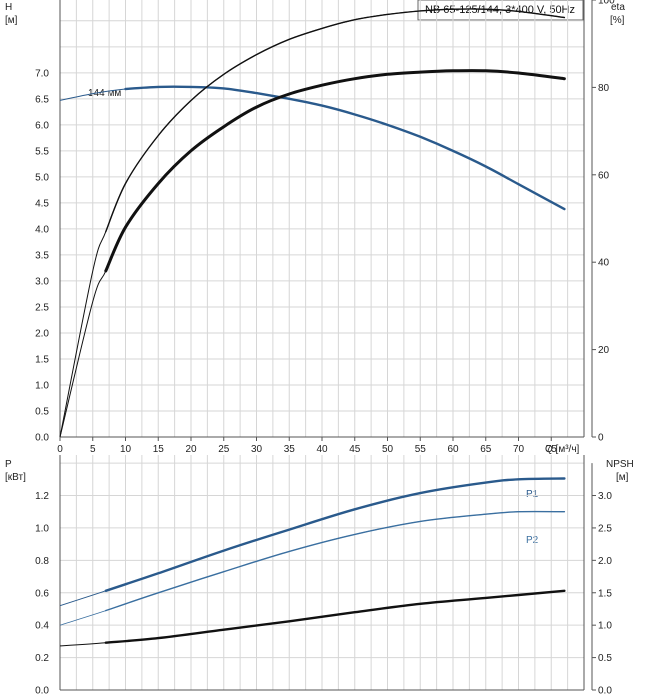  I want to click on eta-tick-label: 40, so click(604, 263).